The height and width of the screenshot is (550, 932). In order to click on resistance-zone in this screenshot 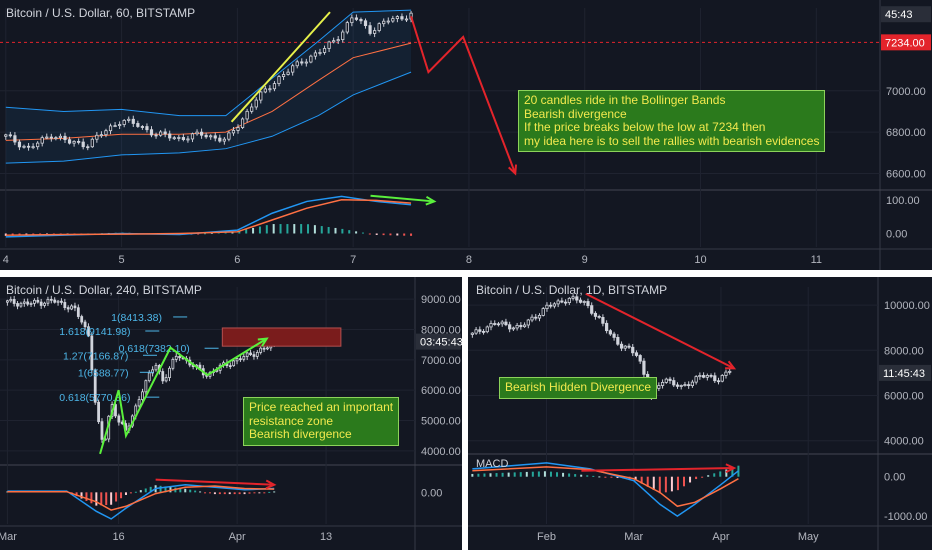, I will do `click(281, 337)`.